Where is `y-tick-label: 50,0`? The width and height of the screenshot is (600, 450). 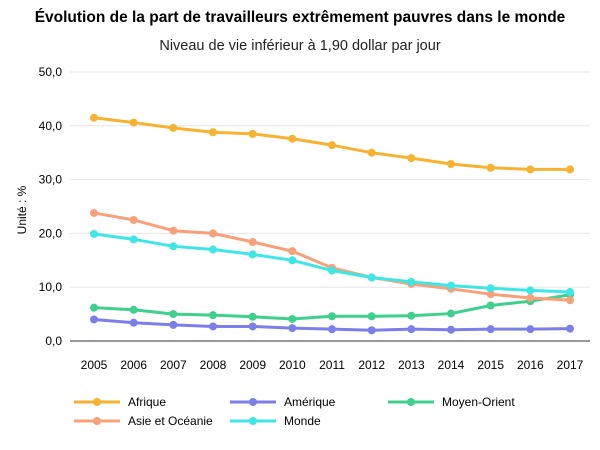 y-tick-label: 50,0 is located at coordinates (51, 72).